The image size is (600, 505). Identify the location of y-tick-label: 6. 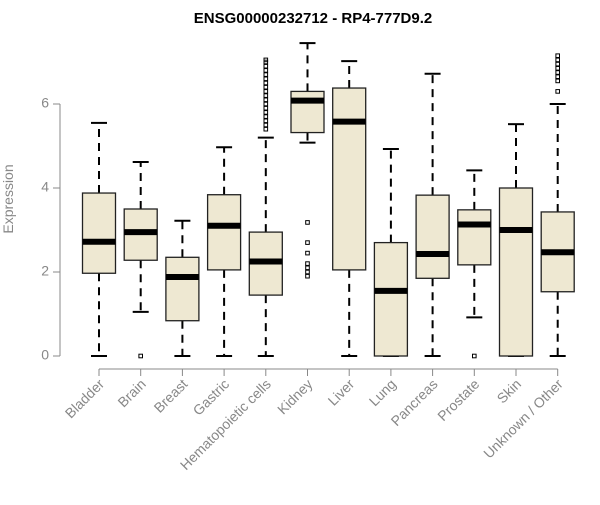
(45, 103).